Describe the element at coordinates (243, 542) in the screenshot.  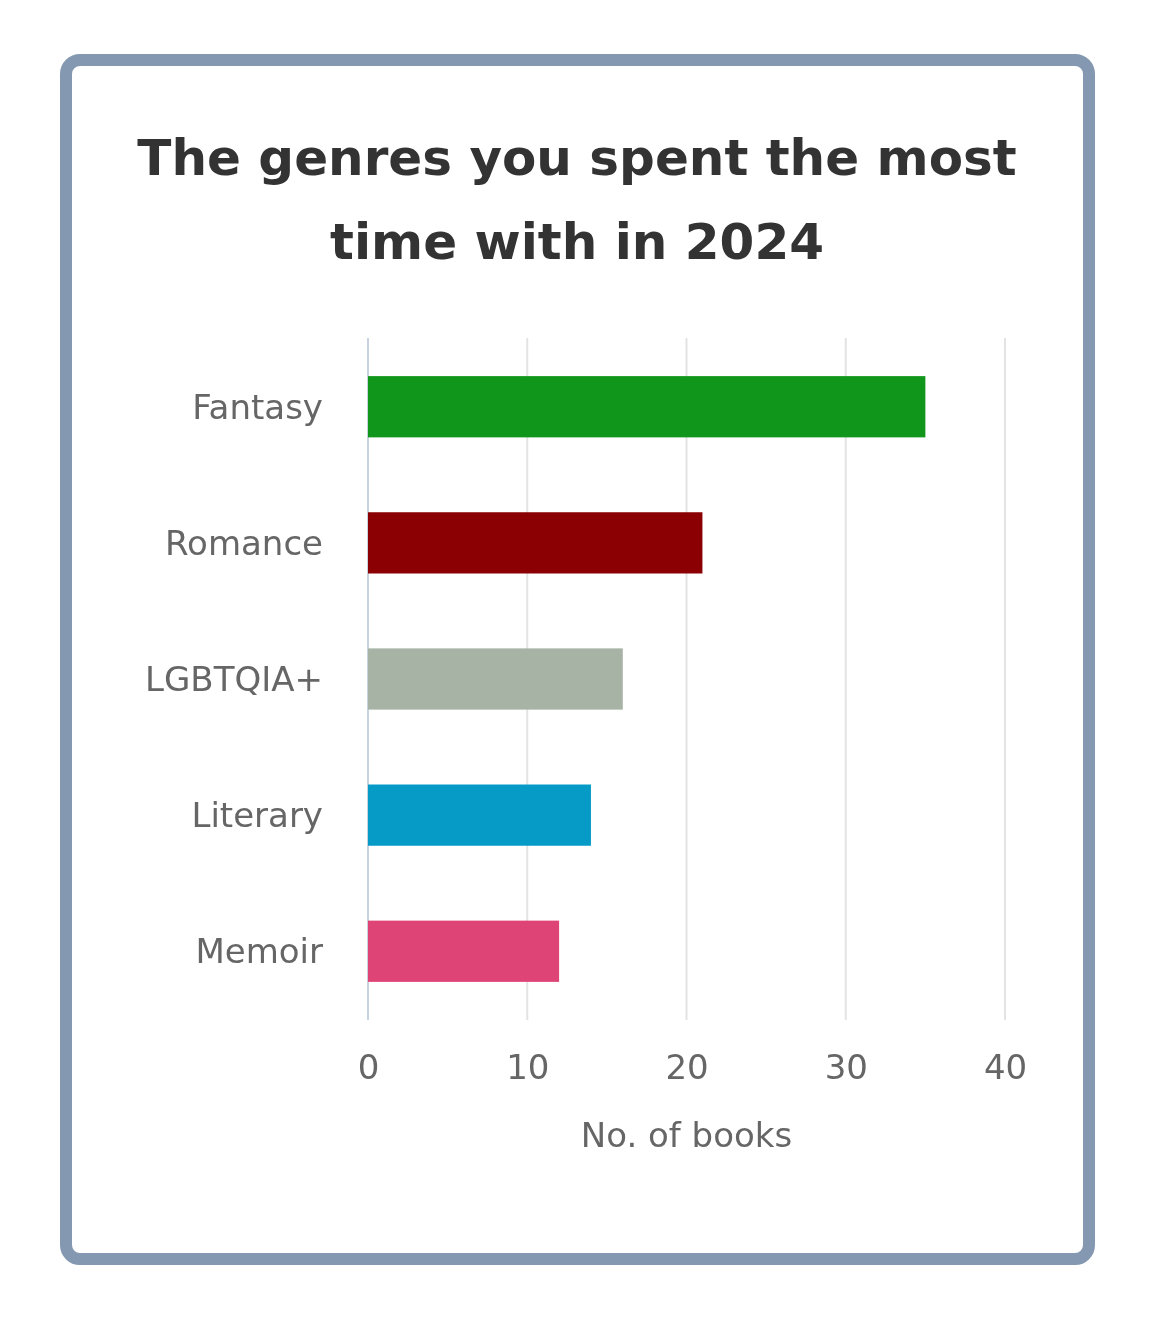
I see `y-tick-label: Romance` at that location.